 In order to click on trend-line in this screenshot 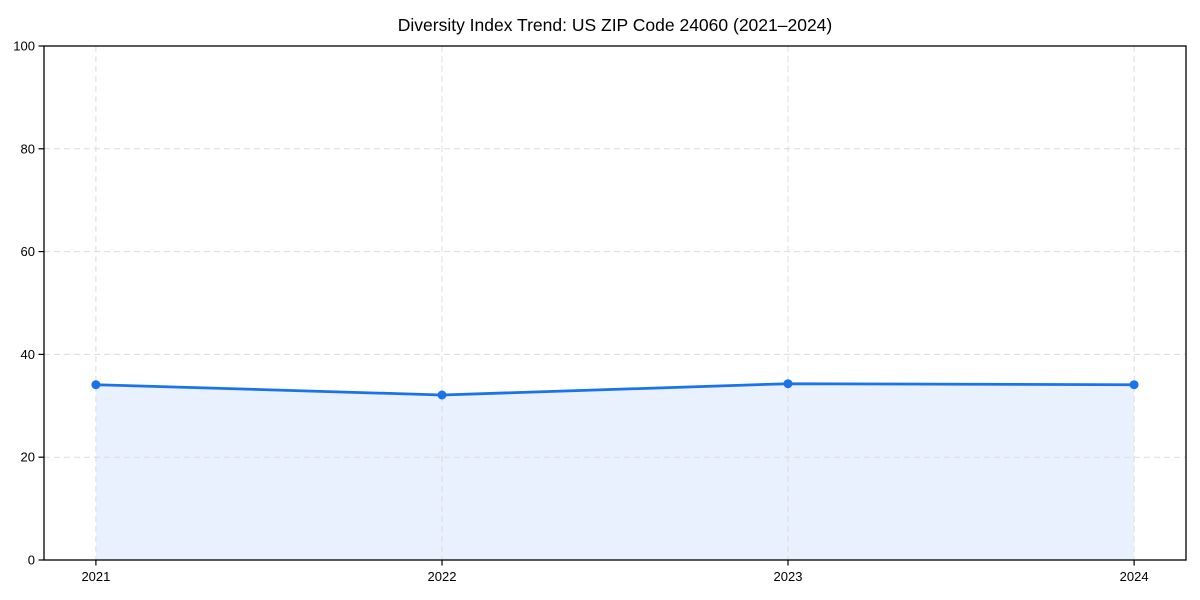, I will do `click(615, 389)`.